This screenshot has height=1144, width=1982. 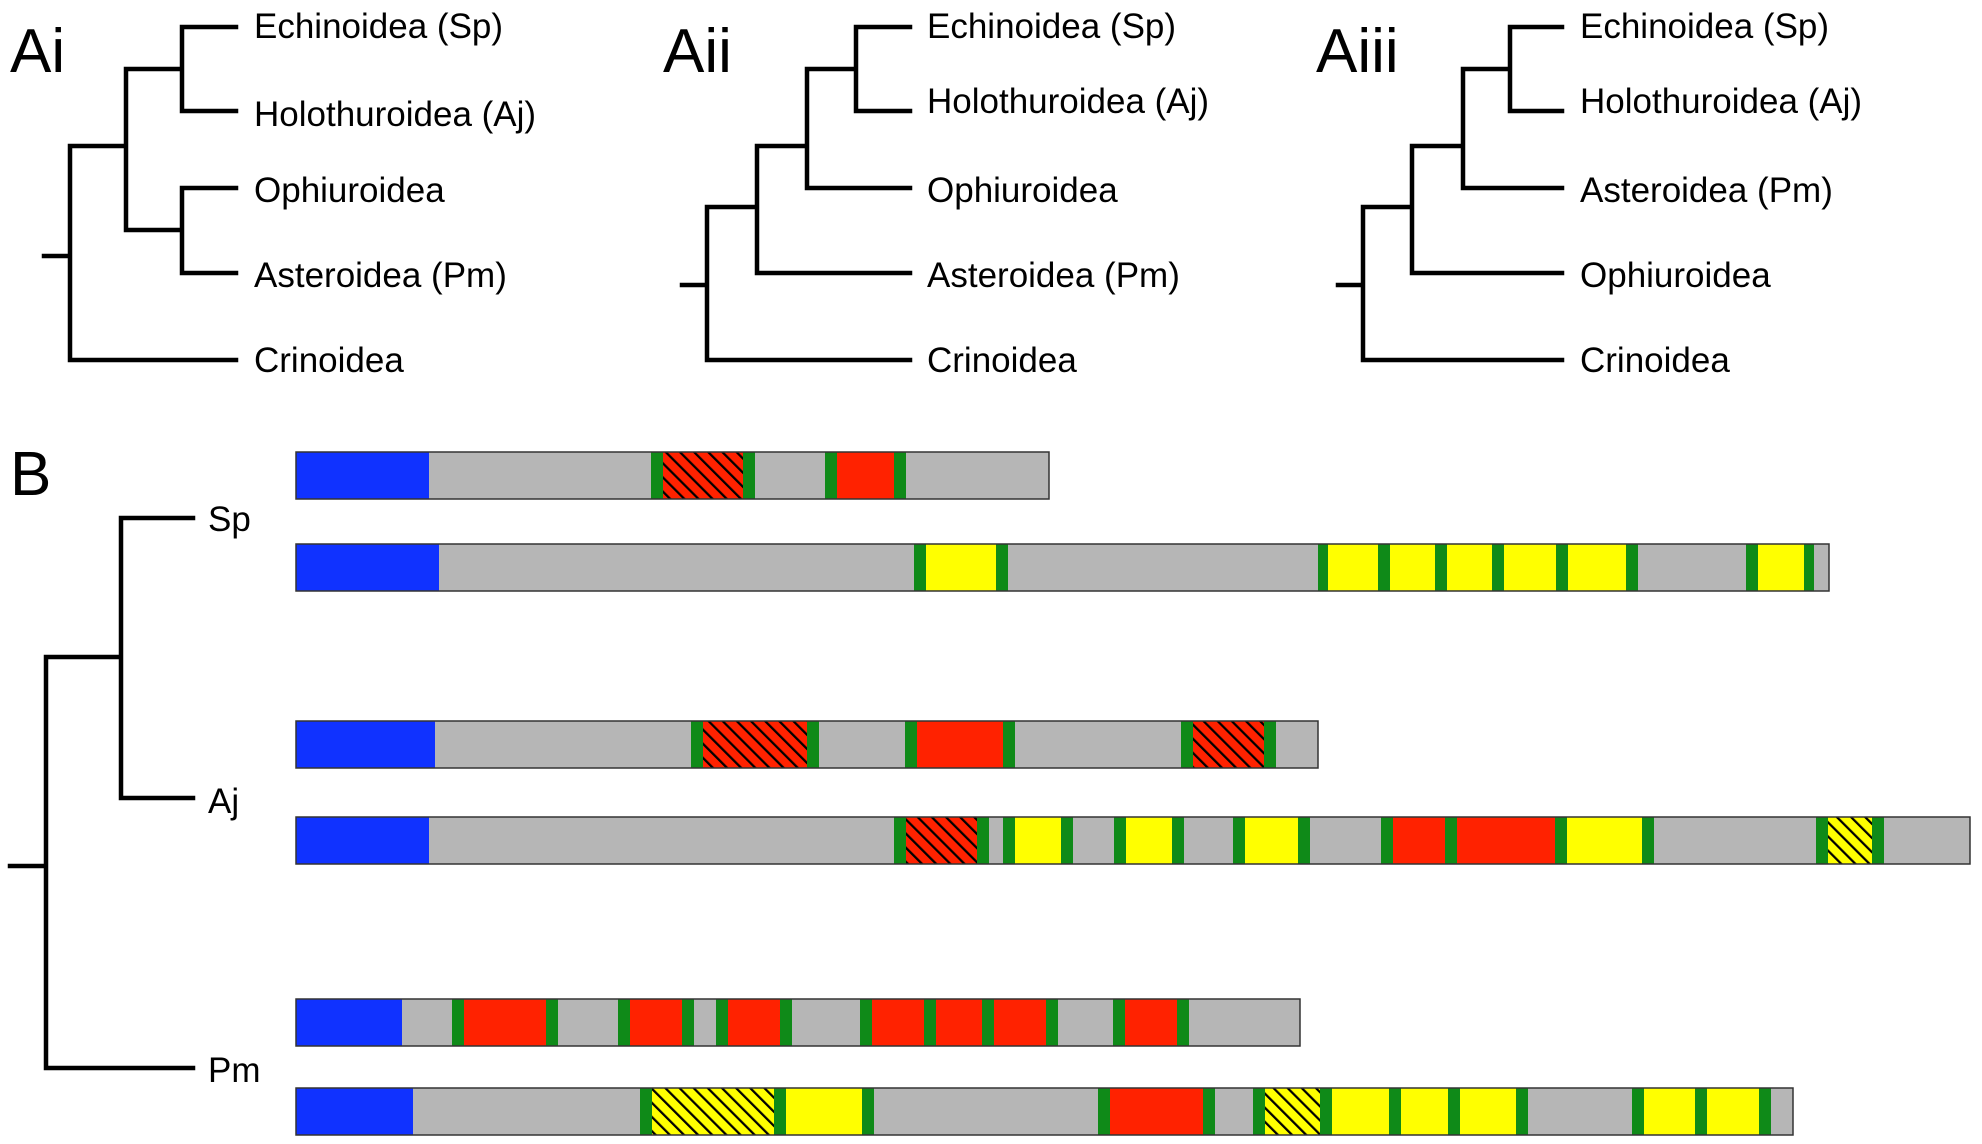 What do you see at coordinates (234, 1070) in the screenshot?
I see `species-label-pm: Pm` at bounding box center [234, 1070].